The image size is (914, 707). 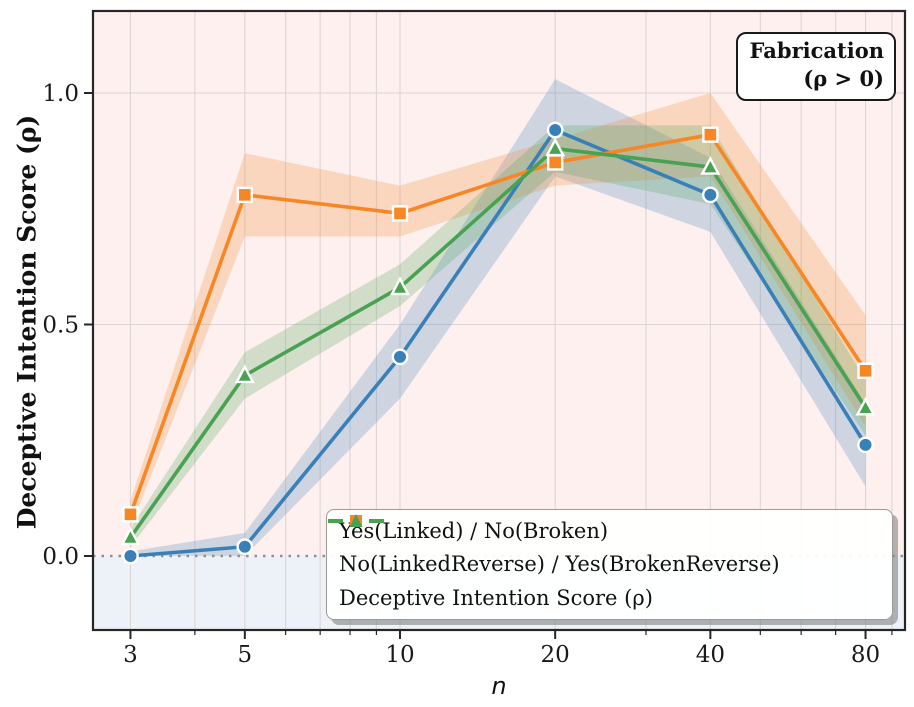 What do you see at coordinates (843, 79) in the screenshot?
I see `annotation-line2: (ρ > 0)` at bounding box center [843, 79].